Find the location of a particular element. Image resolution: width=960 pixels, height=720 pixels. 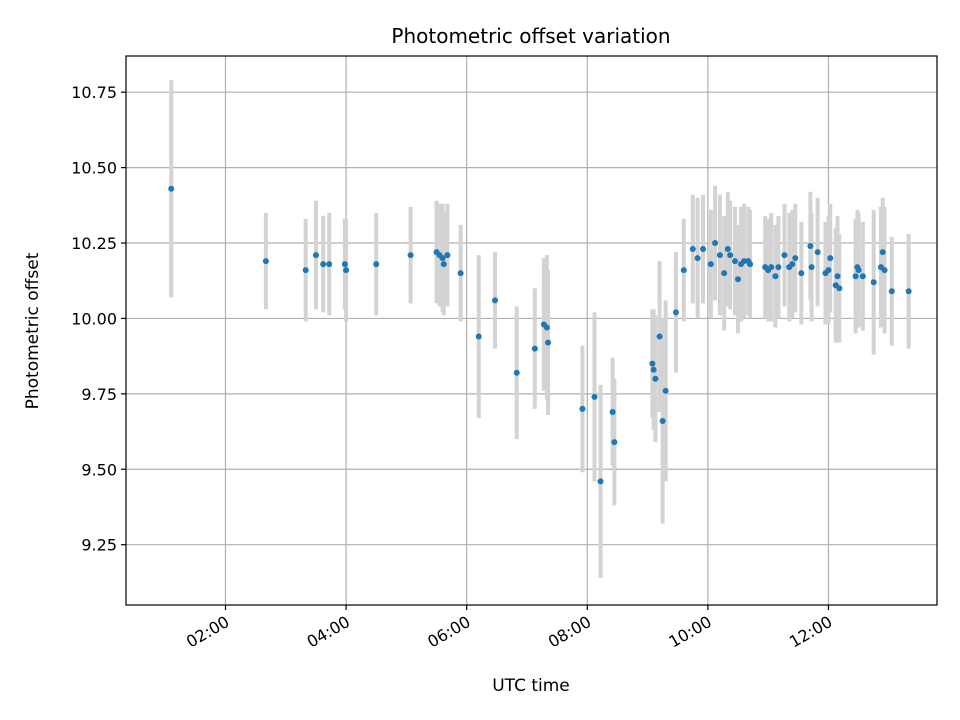

y-tick-label: 10.50 is located at coordinates (94, 168).